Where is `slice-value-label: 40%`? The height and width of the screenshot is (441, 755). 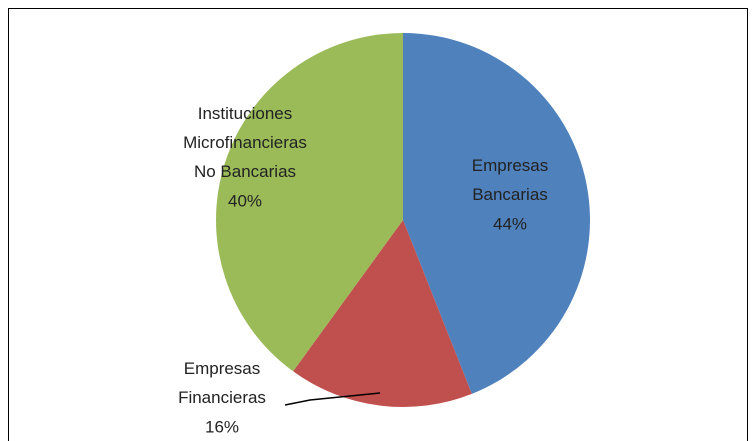
slice-value-label: 40% is located at coordinates (245, 200).